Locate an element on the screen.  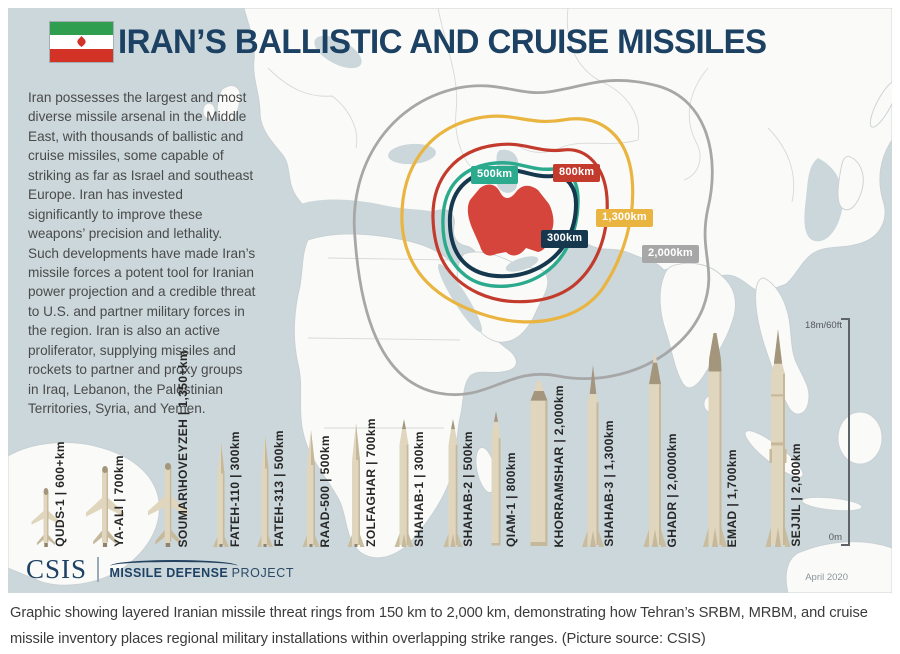
missile-ghadr is located at coordinates (655, 449).